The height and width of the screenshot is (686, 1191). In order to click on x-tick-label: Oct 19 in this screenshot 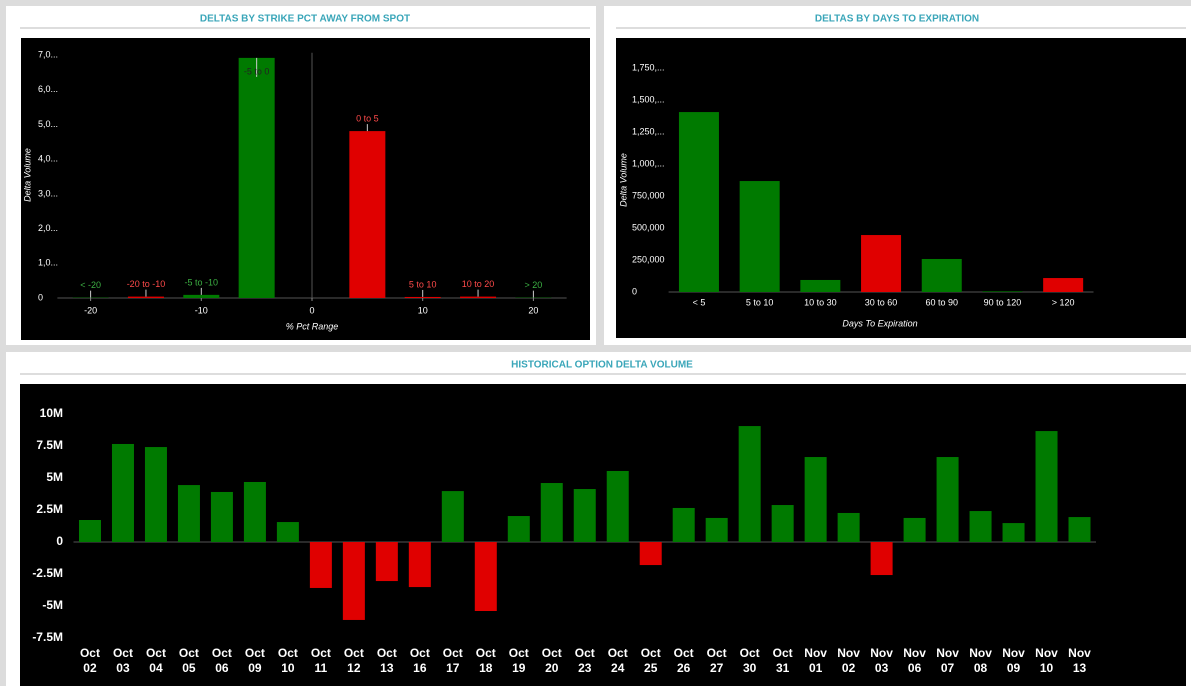, I will do `click(518, 661)`.